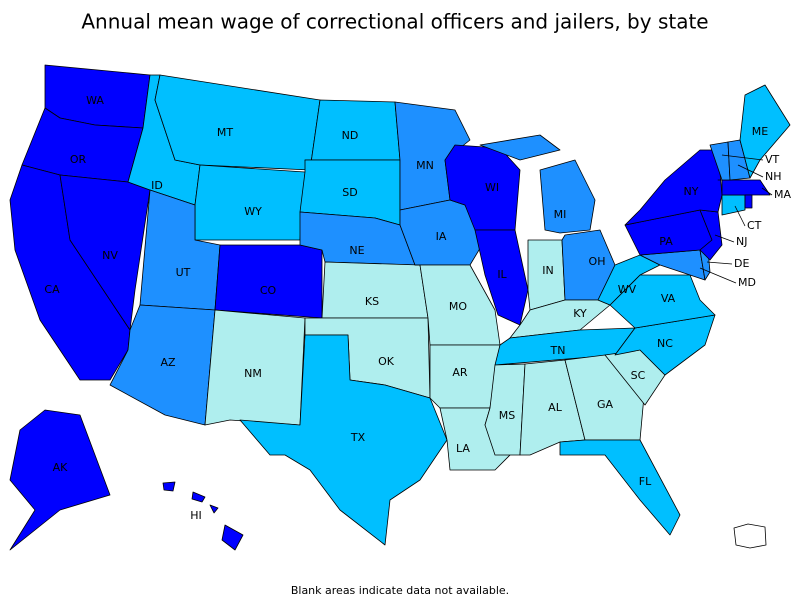 This screenshot has width=800, height=600. I want to click on state-label: MO, so click(458, 306).